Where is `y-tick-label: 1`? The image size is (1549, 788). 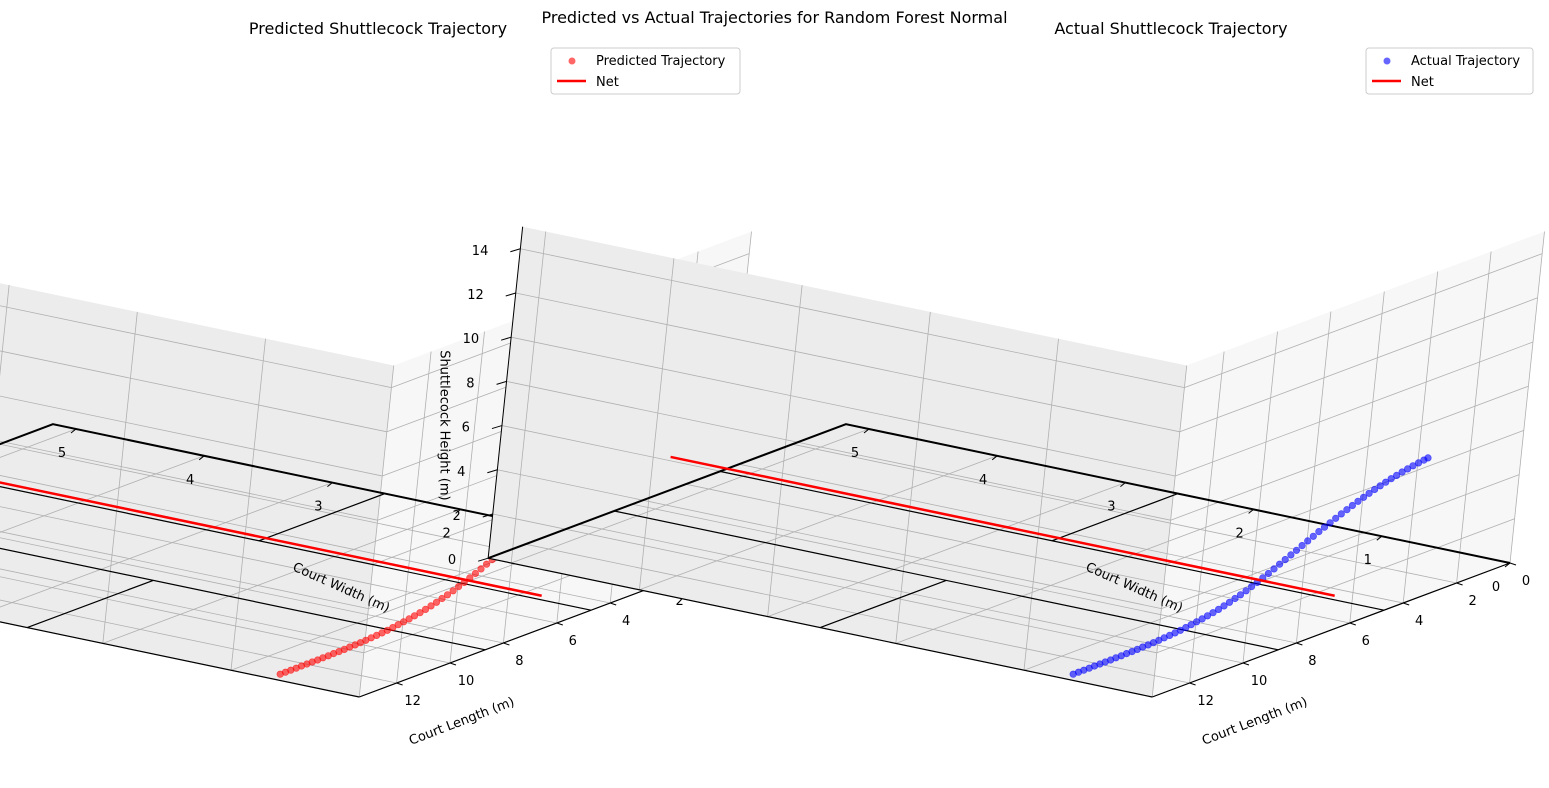 y-tick-label: 1 is located at coordinates (1368, 560).